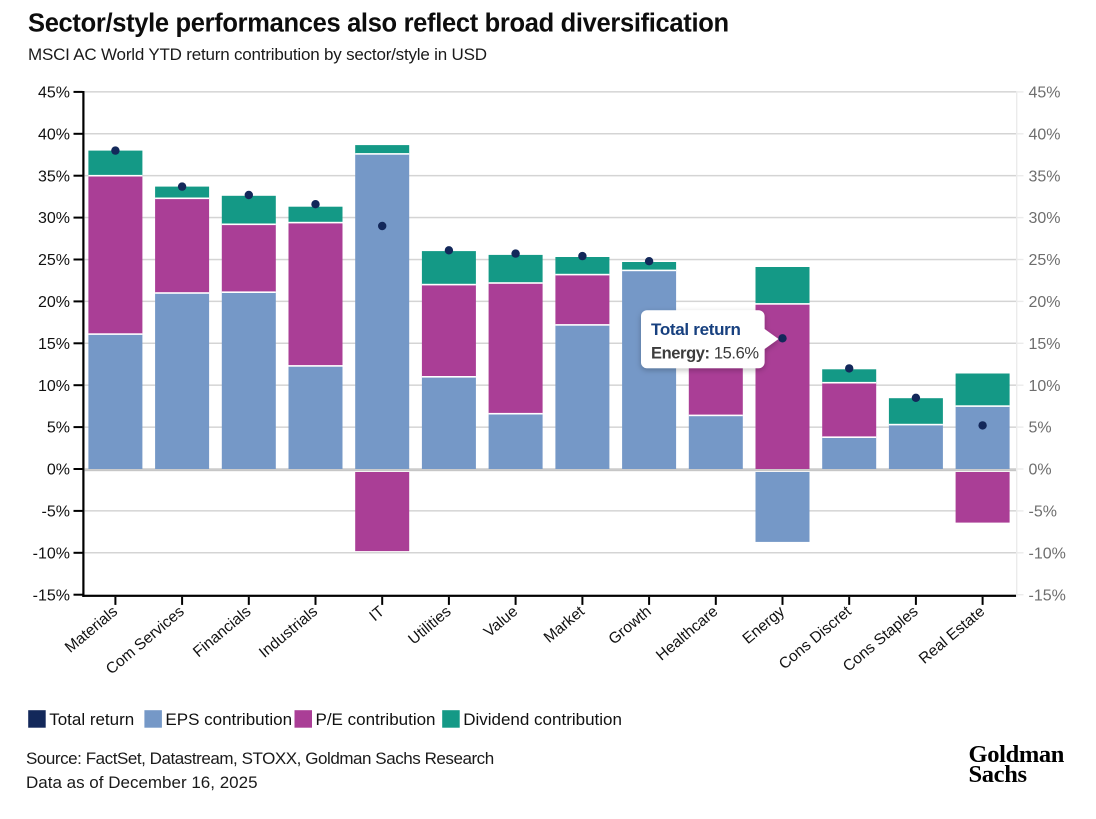  Describe the element at coordinates (501, 622) in the screenshot. I see `svg-text: Value` at that location.